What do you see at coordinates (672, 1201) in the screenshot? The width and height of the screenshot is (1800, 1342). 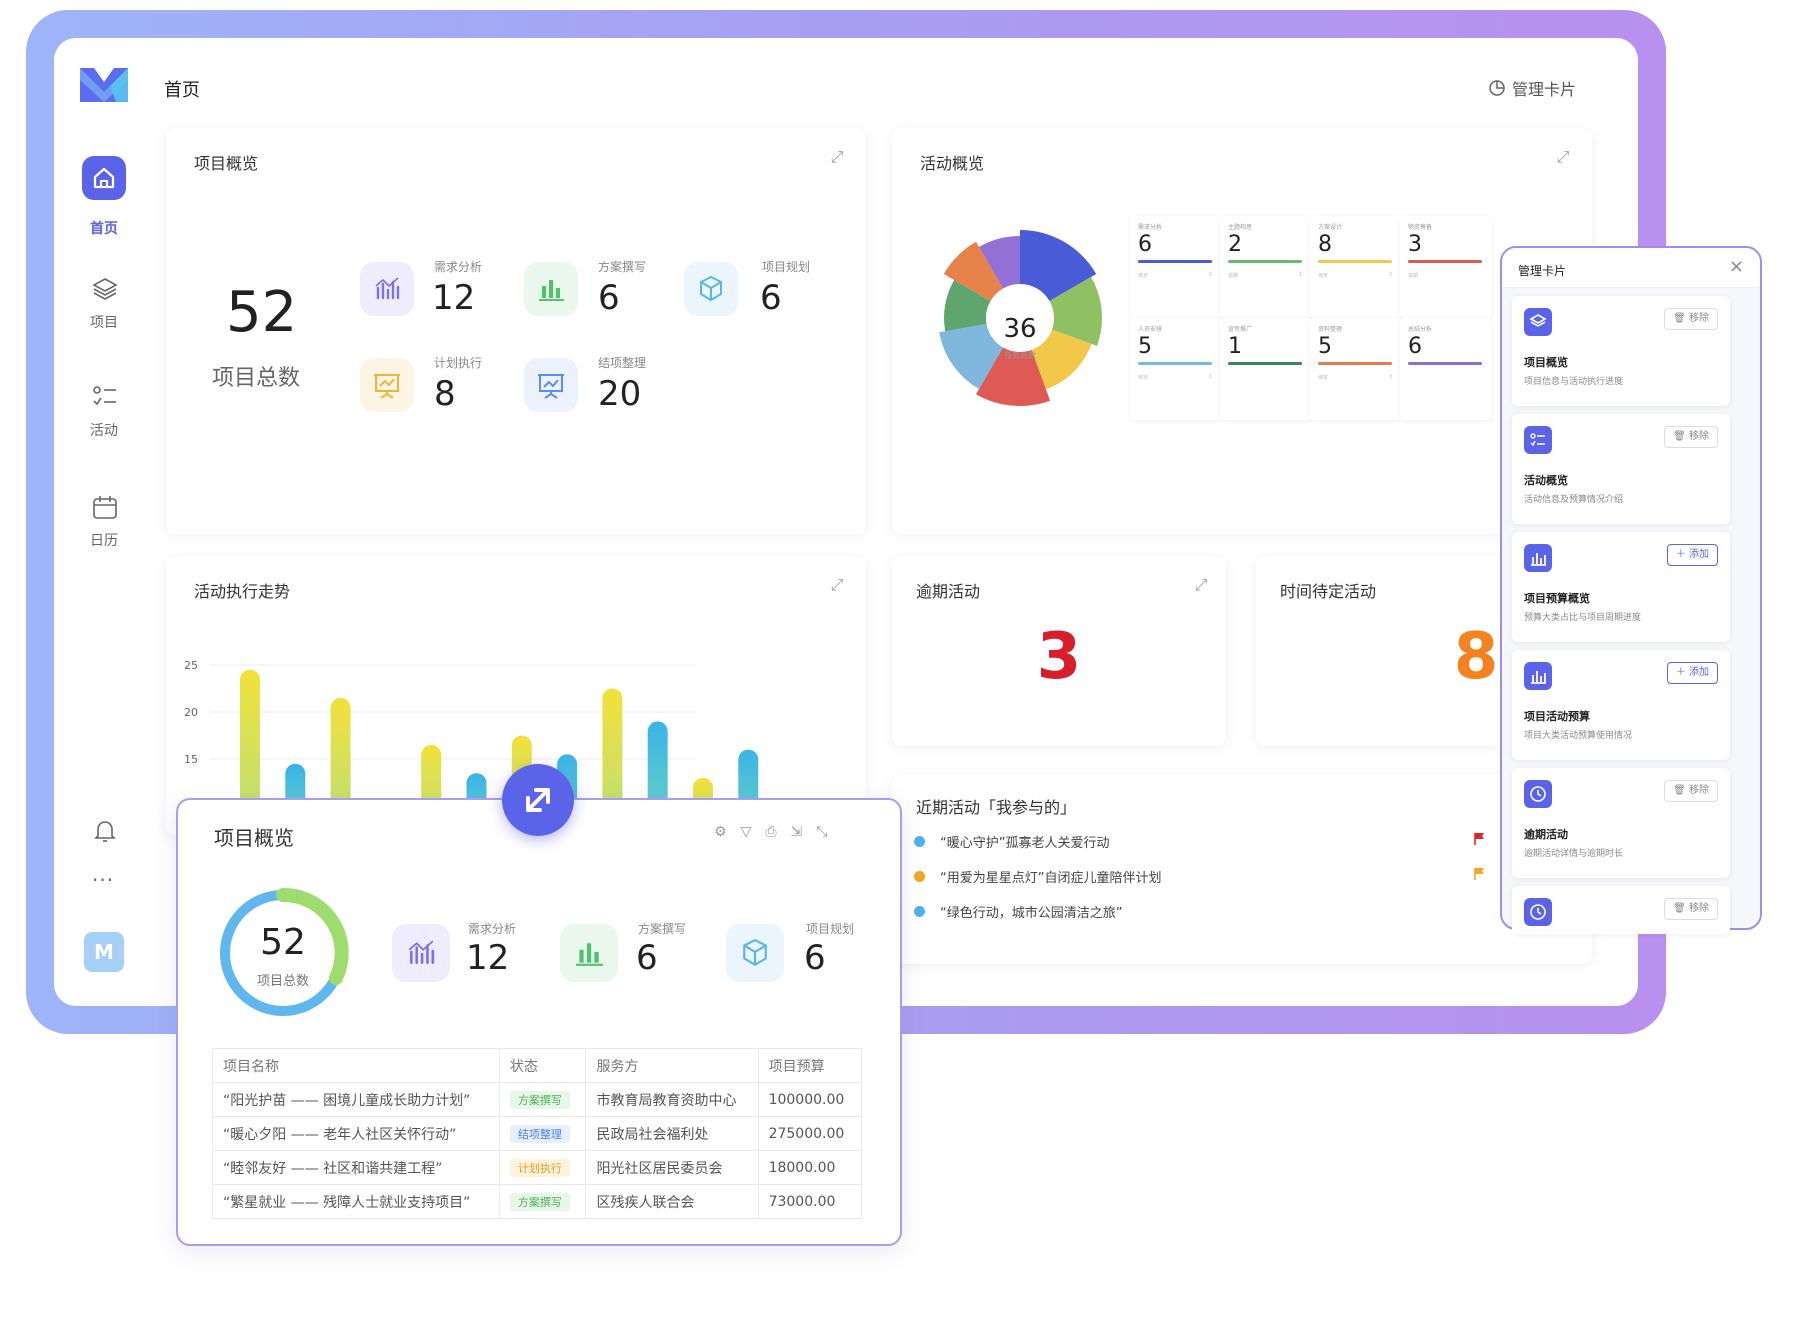 I see `service-party-cell: 区残疾人联合会` at bounding box center [672, 1201].